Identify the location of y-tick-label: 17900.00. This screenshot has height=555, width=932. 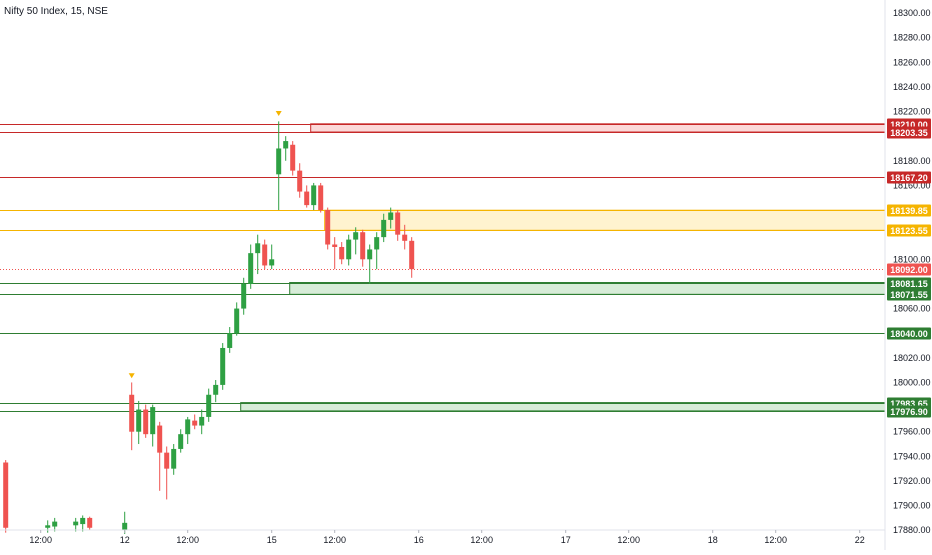
(912, 506).